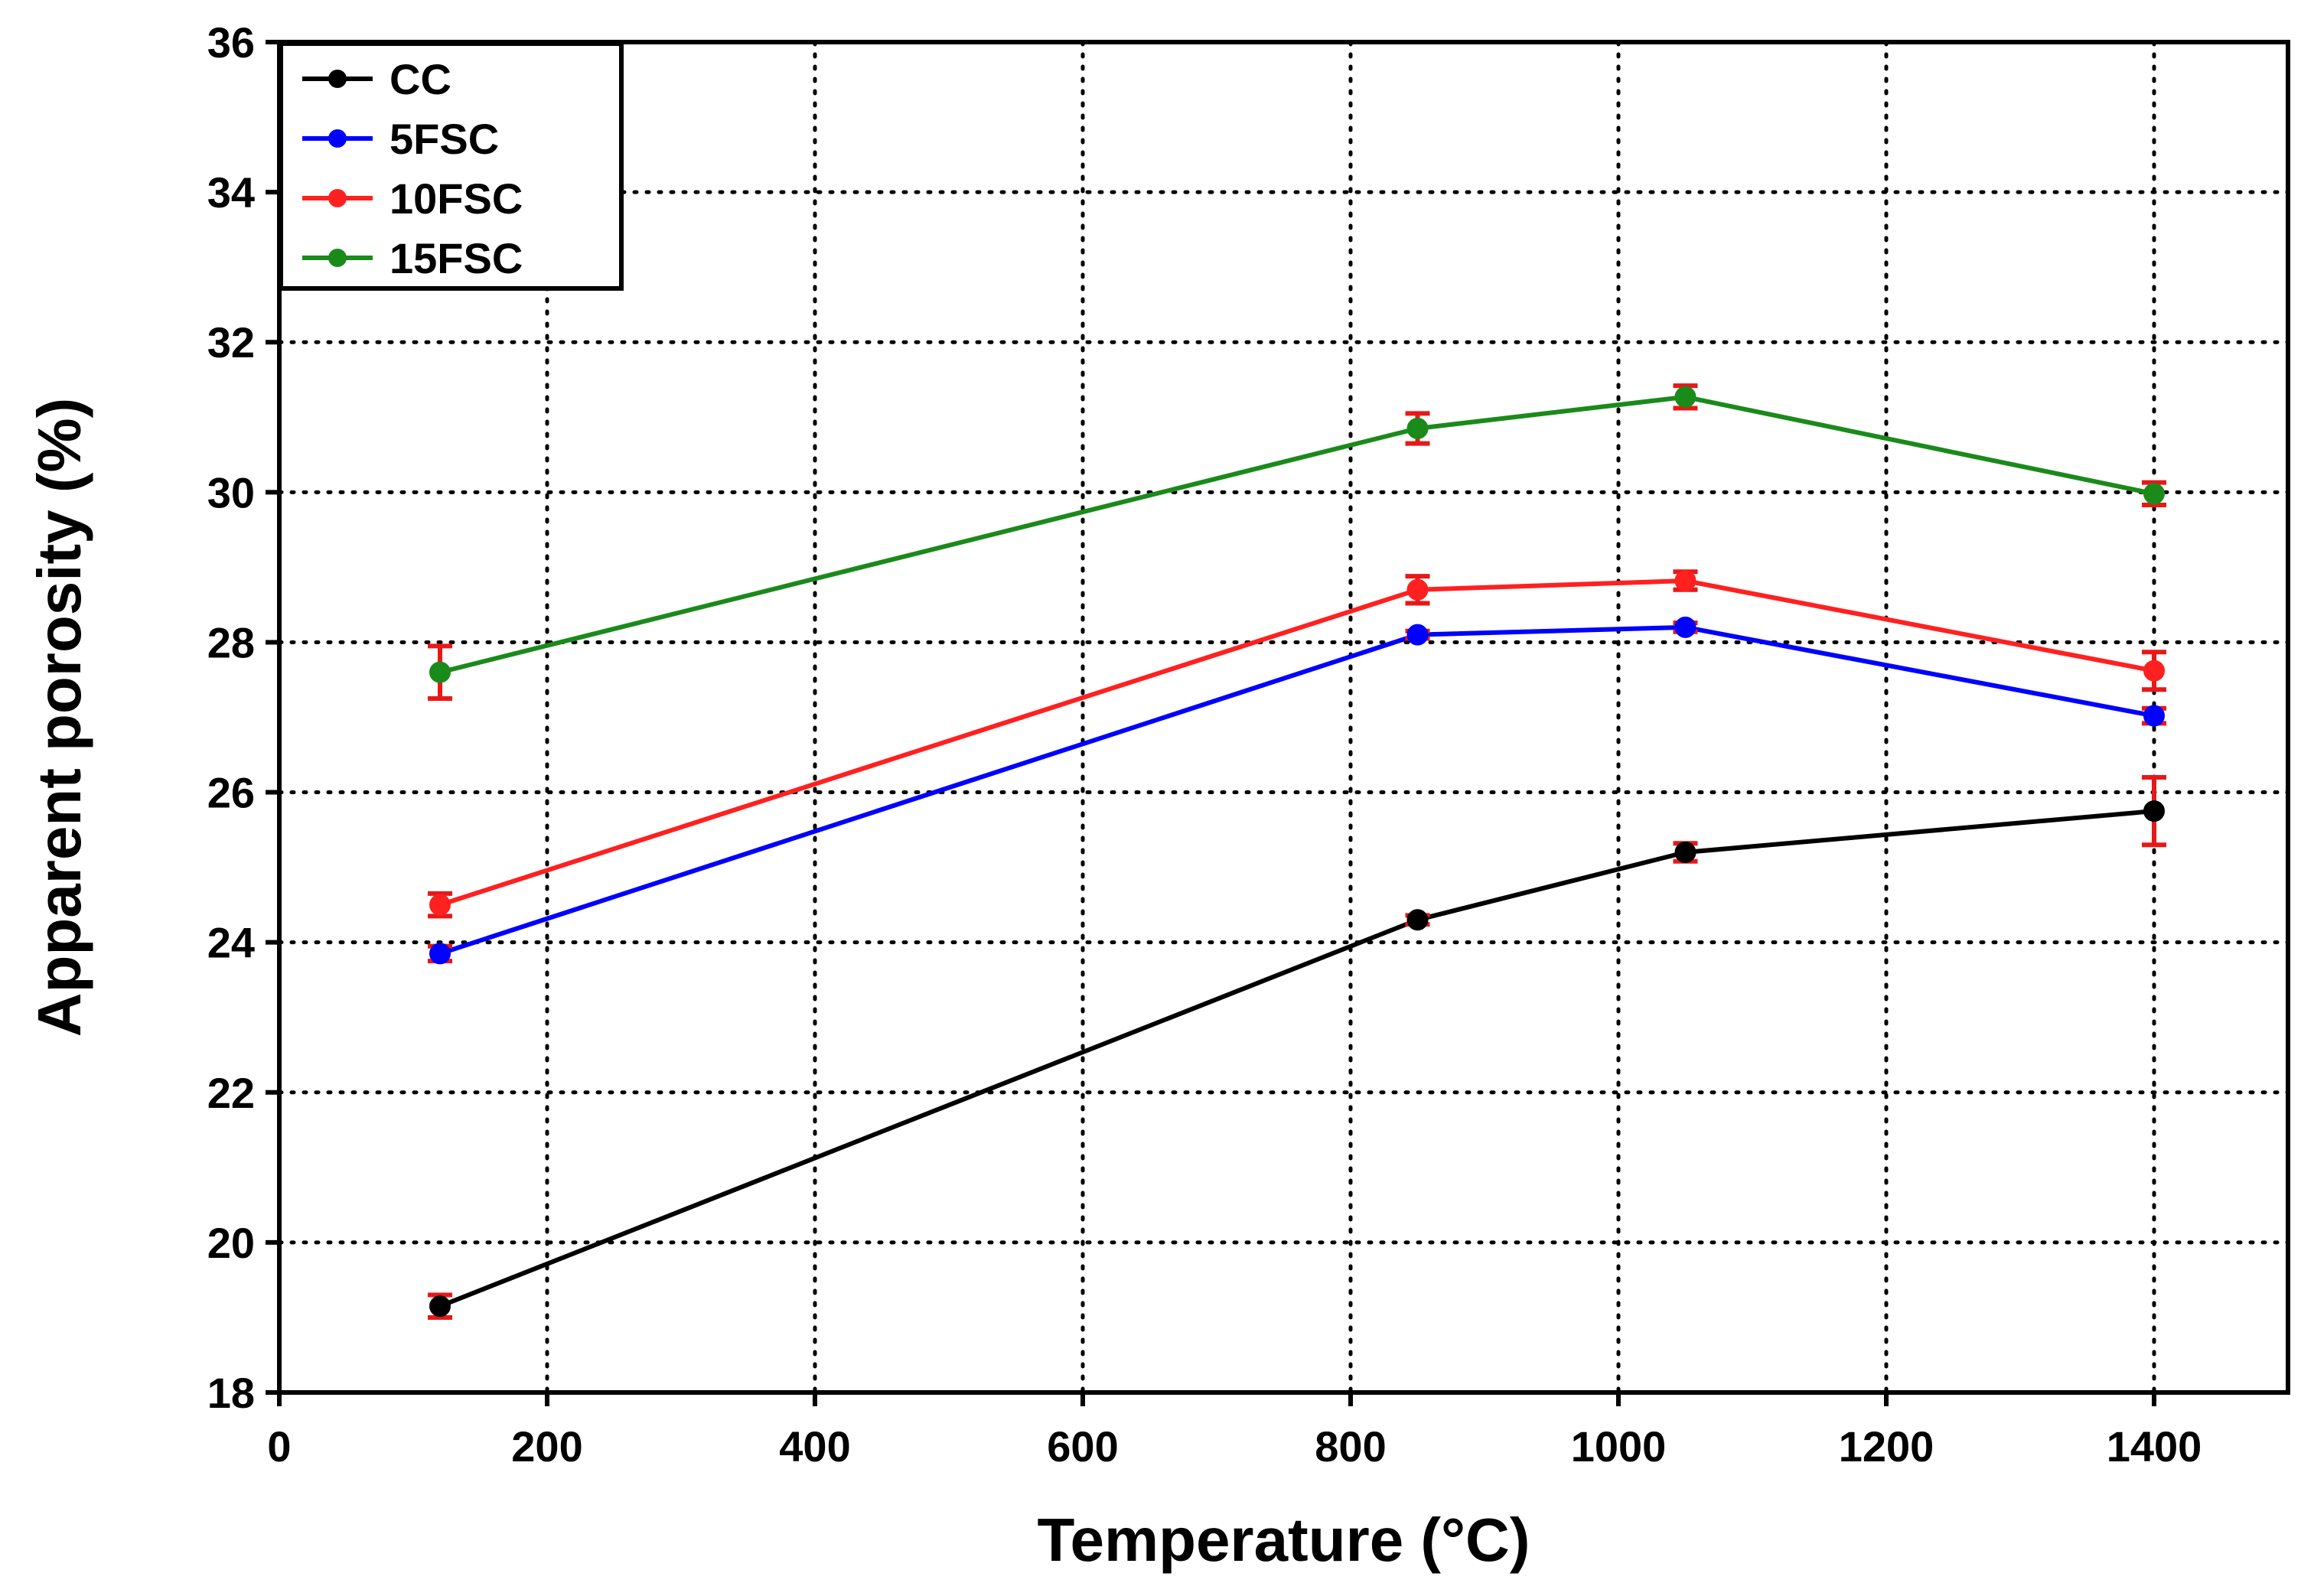 This screenshot has height=1596, width=2301. What do you see at coordinates (231, 793) in the screenshot?
I see `y-tick-label: 26` at bounding box center [231, 793].